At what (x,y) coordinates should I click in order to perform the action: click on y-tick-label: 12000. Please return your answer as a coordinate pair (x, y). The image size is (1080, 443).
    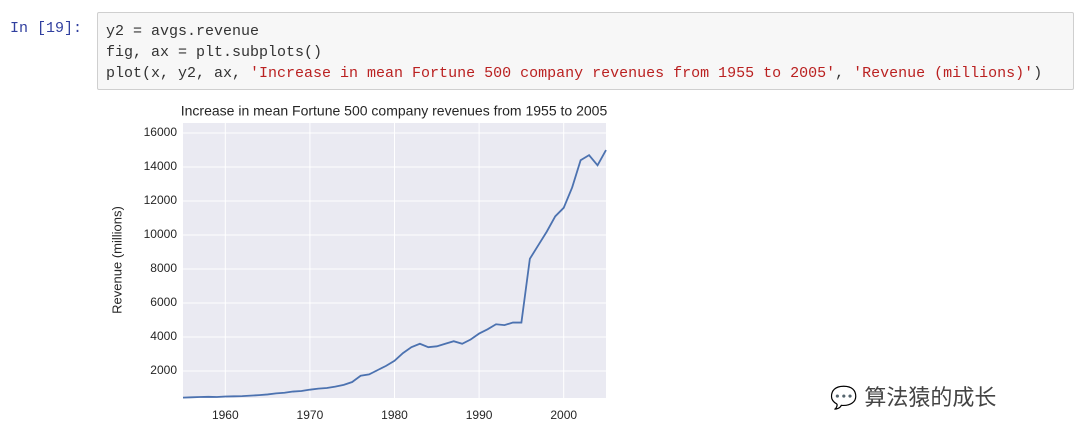
    Looking at the image, I should click on (161, 200).